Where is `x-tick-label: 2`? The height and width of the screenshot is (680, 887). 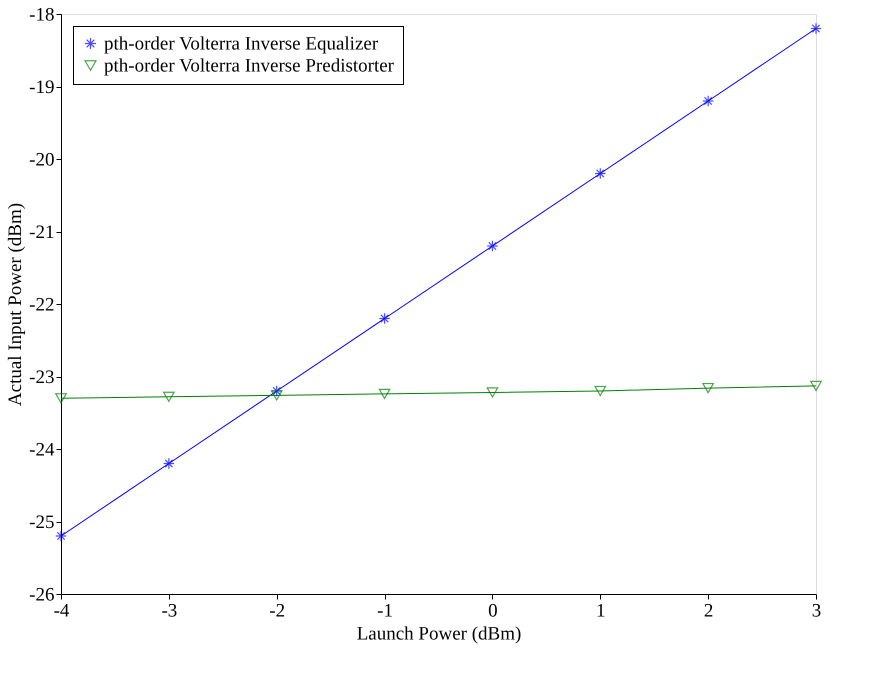
x-tick-label: 2 is located at coordinates (709, 611).